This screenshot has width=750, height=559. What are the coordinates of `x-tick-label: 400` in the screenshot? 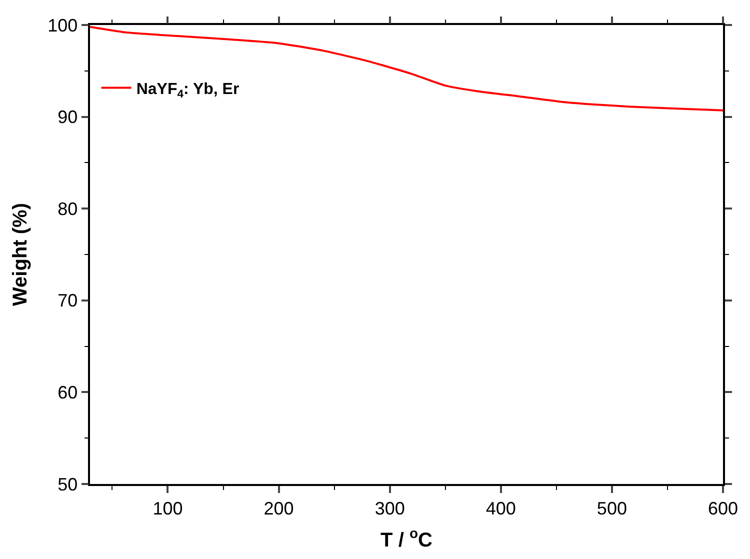 It's located at (501, 508).